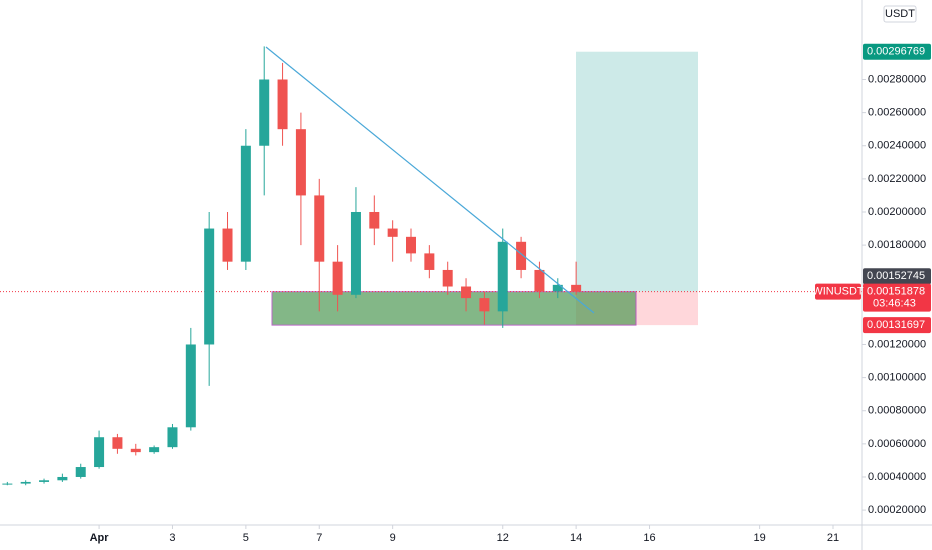 The height and width of the screenshot is (550, 932). I want to click on currency: USDT, so click(900, 14).